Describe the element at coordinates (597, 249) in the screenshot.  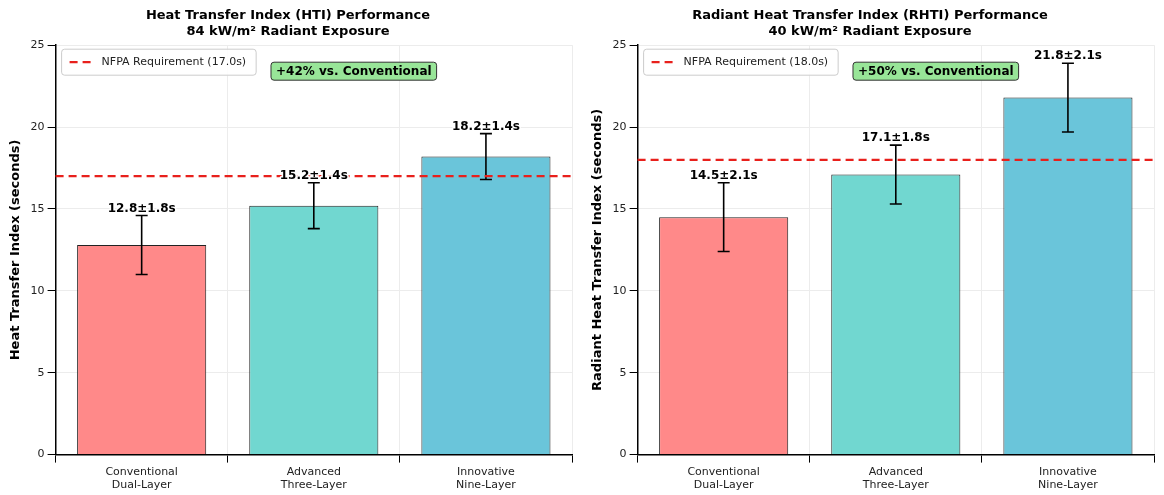
I see `y-axis-title: Radiant Heat Transfer Index (seconds)` at that location.